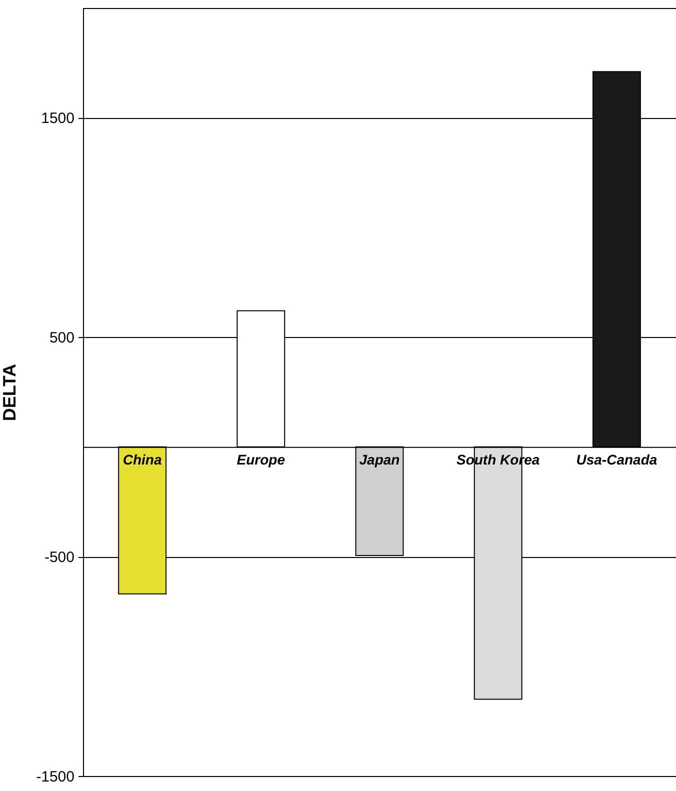 The image size is (676, 791). I want to click on y-tick-label: -500, so click(59, 557).